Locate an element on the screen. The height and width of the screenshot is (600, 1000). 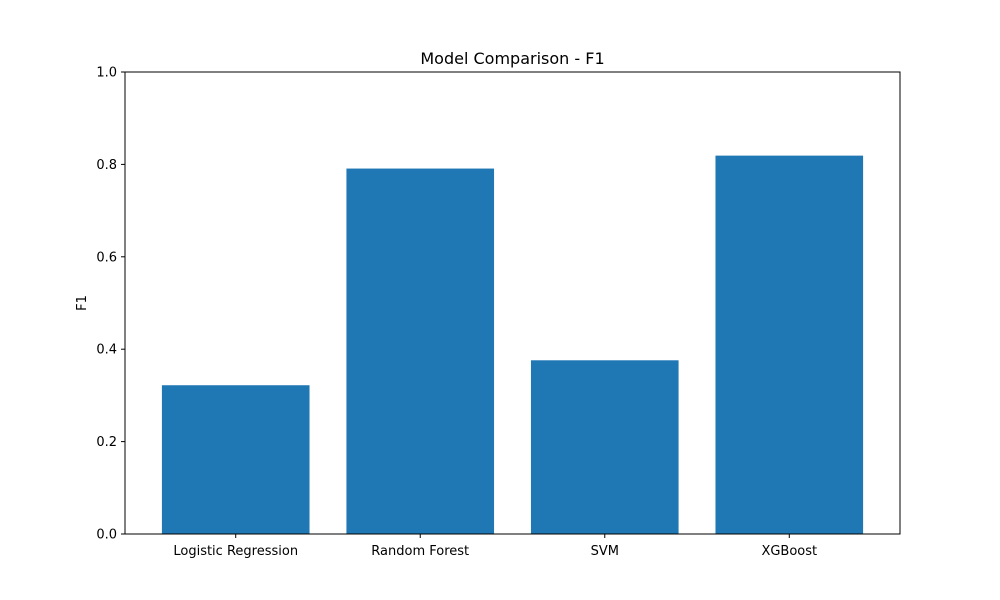
x-tick-label: Logistic Regression is located at coordinates (235, 551).